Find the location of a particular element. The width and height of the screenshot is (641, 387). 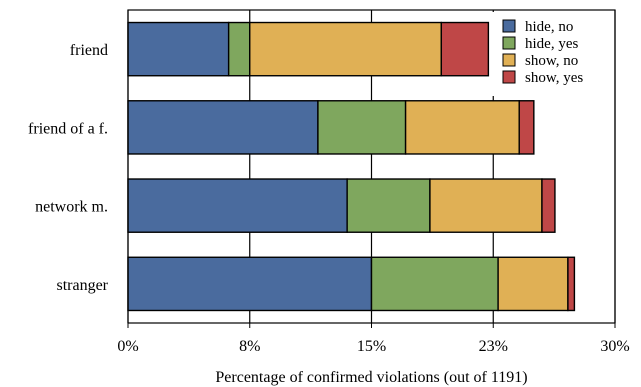

x-tick-label: 0% is located at coordinates (127, 346).